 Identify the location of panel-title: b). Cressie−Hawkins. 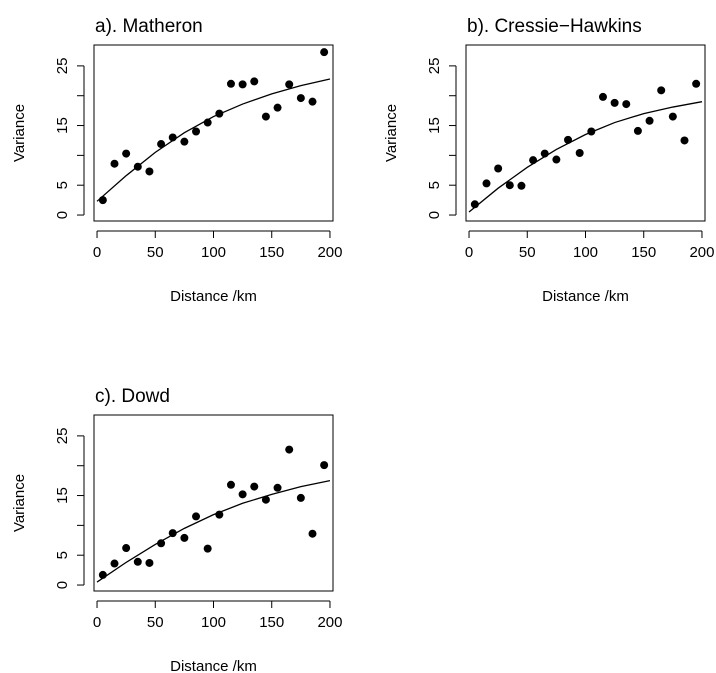
(554, 26).